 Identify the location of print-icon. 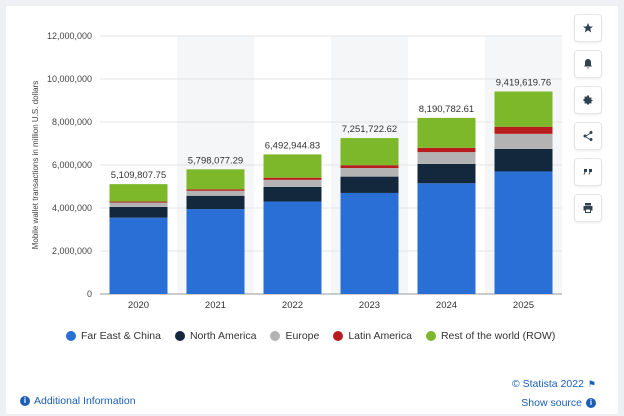
(588, 208).